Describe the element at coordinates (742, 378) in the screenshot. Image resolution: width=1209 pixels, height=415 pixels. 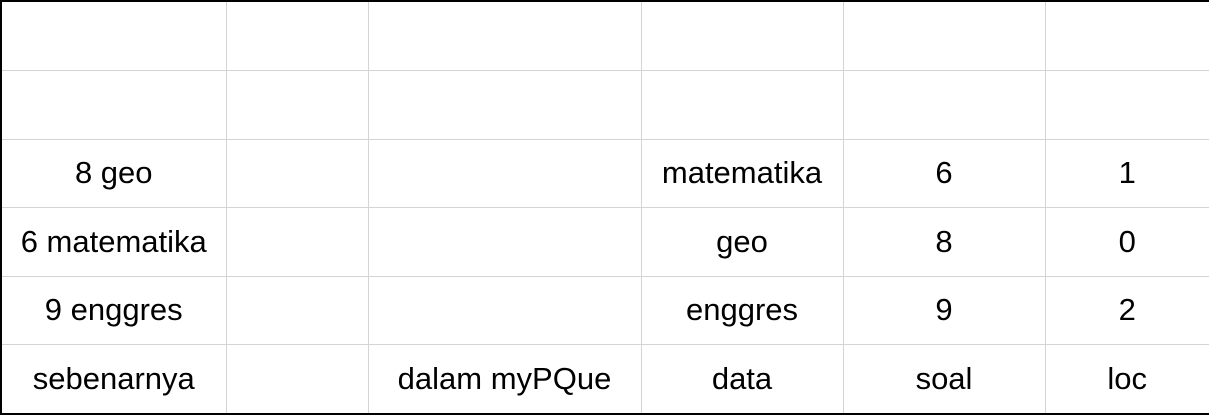
I see `cell: data` at that location.